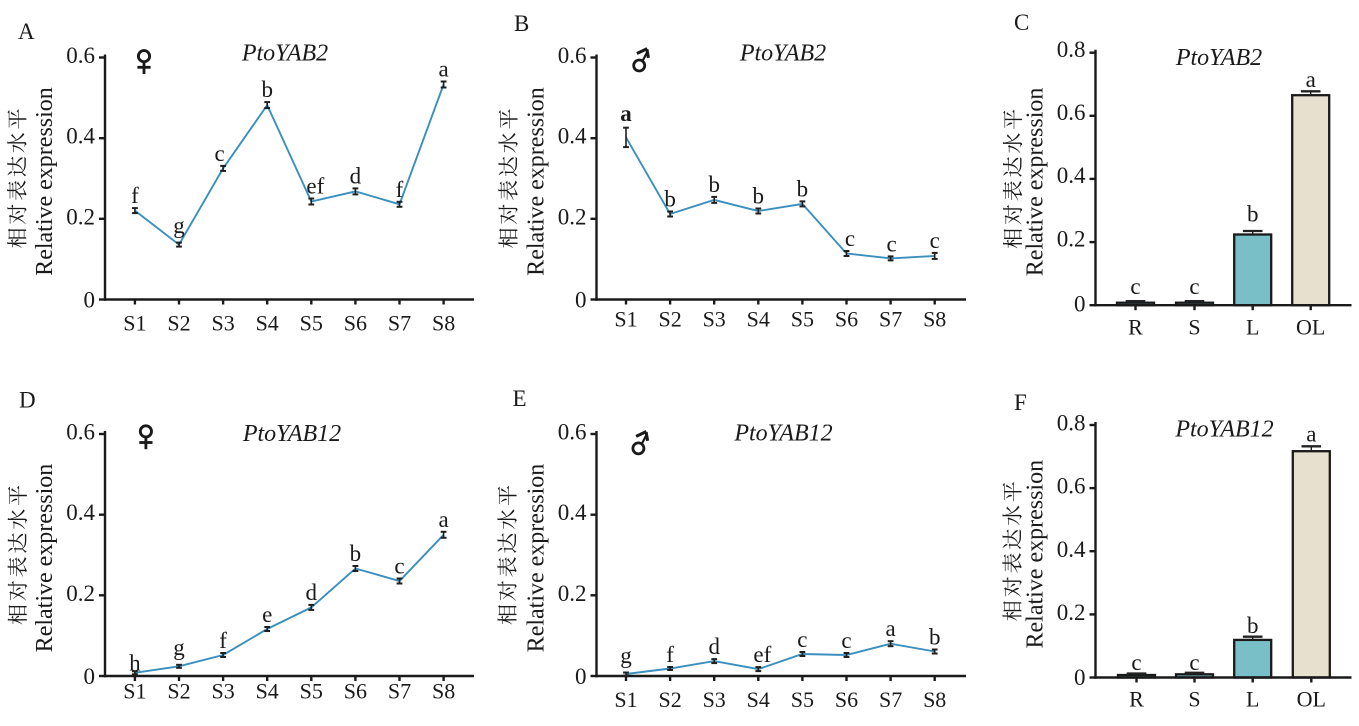 The width and height of the screenshot is (1359, 726). I want to click on svg-text: ef, so click(315, 186).